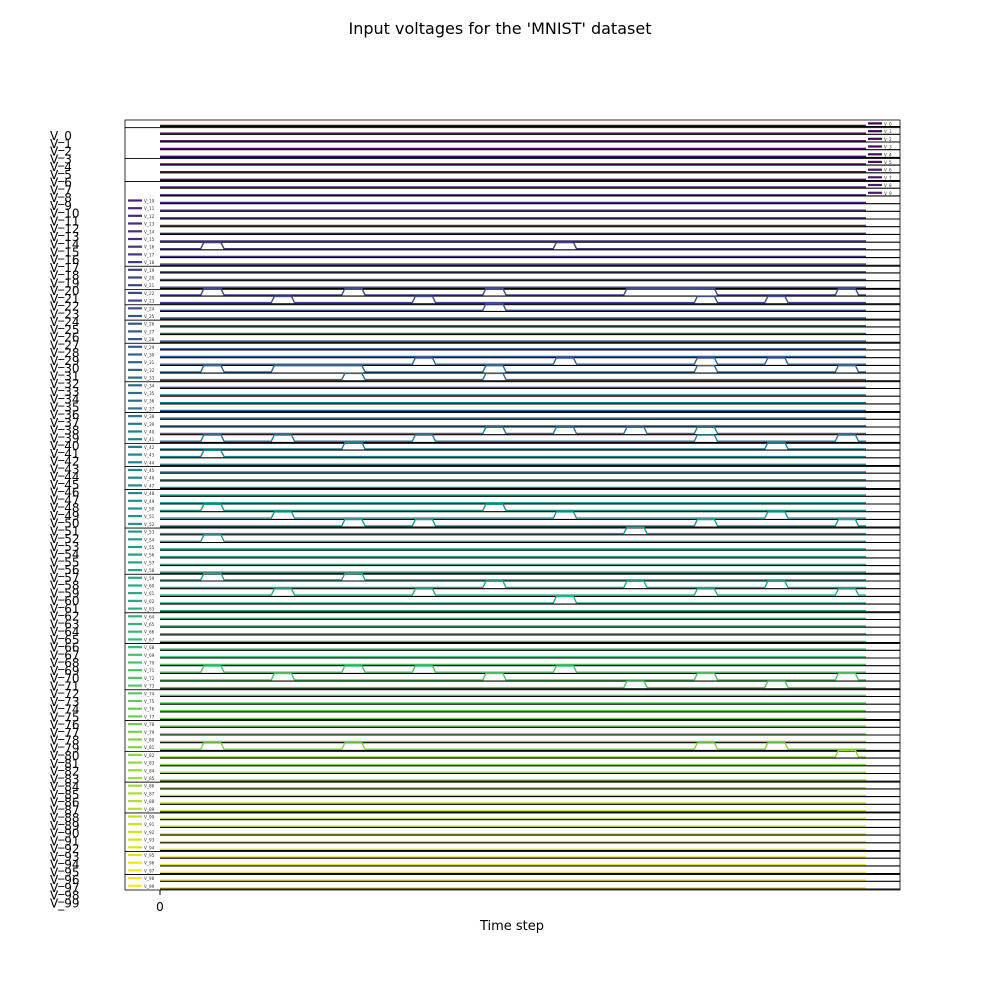 This screenshot has width=1000, height=1000. Describe the element at coordinates (64, 555) in the screenshot. I see `y-tick-label: V_54` at that location.